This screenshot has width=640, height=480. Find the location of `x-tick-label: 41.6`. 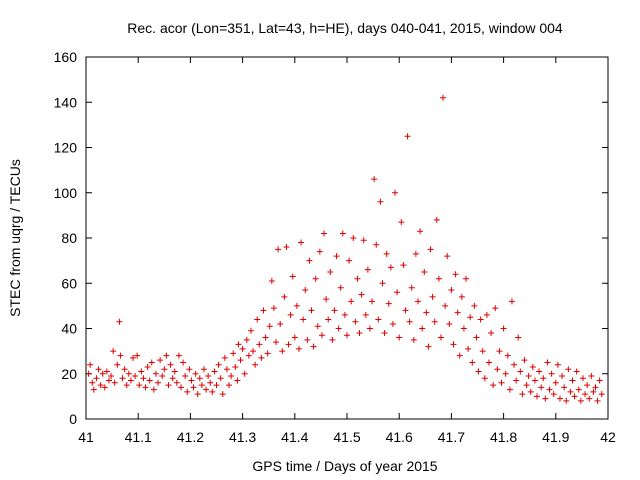

x-tick-label: 41.6 is located at coordinates (399, 437).